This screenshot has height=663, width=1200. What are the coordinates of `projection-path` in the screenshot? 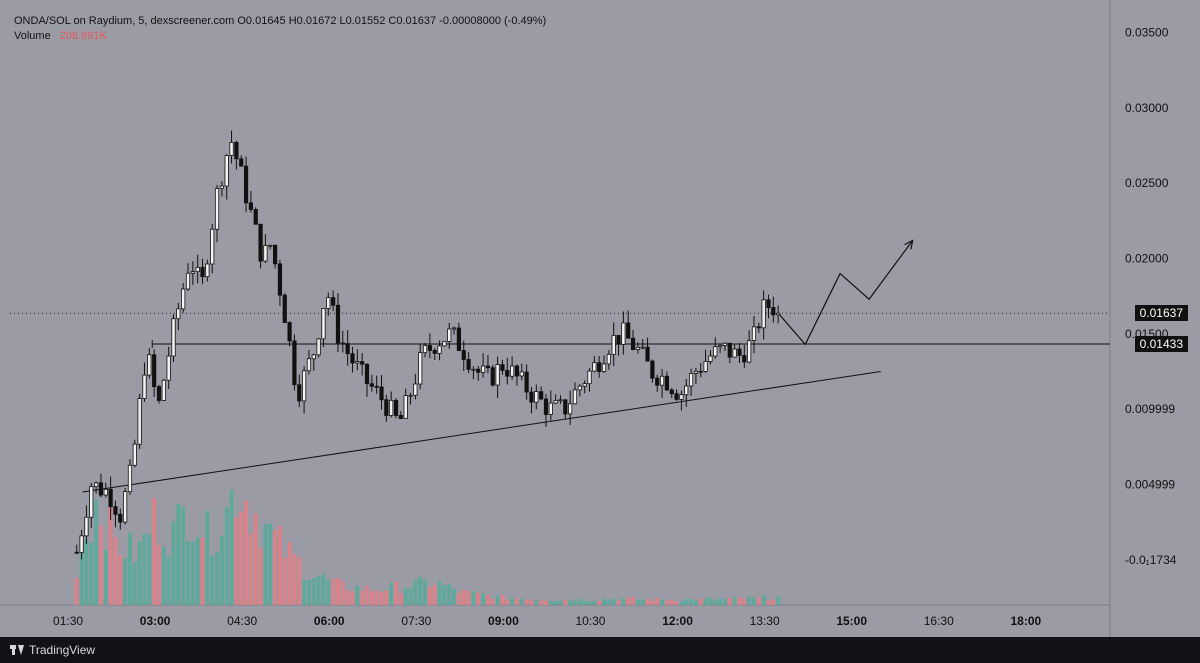 It's located at (846, 293).